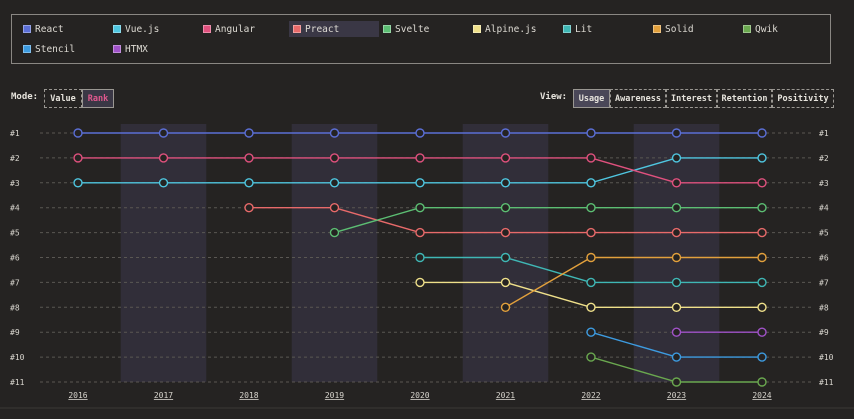 The image size is (854, 419). Describe the element at coordinates (505, 395) in the screenshot. I see `x-tick: 2021` at that location.